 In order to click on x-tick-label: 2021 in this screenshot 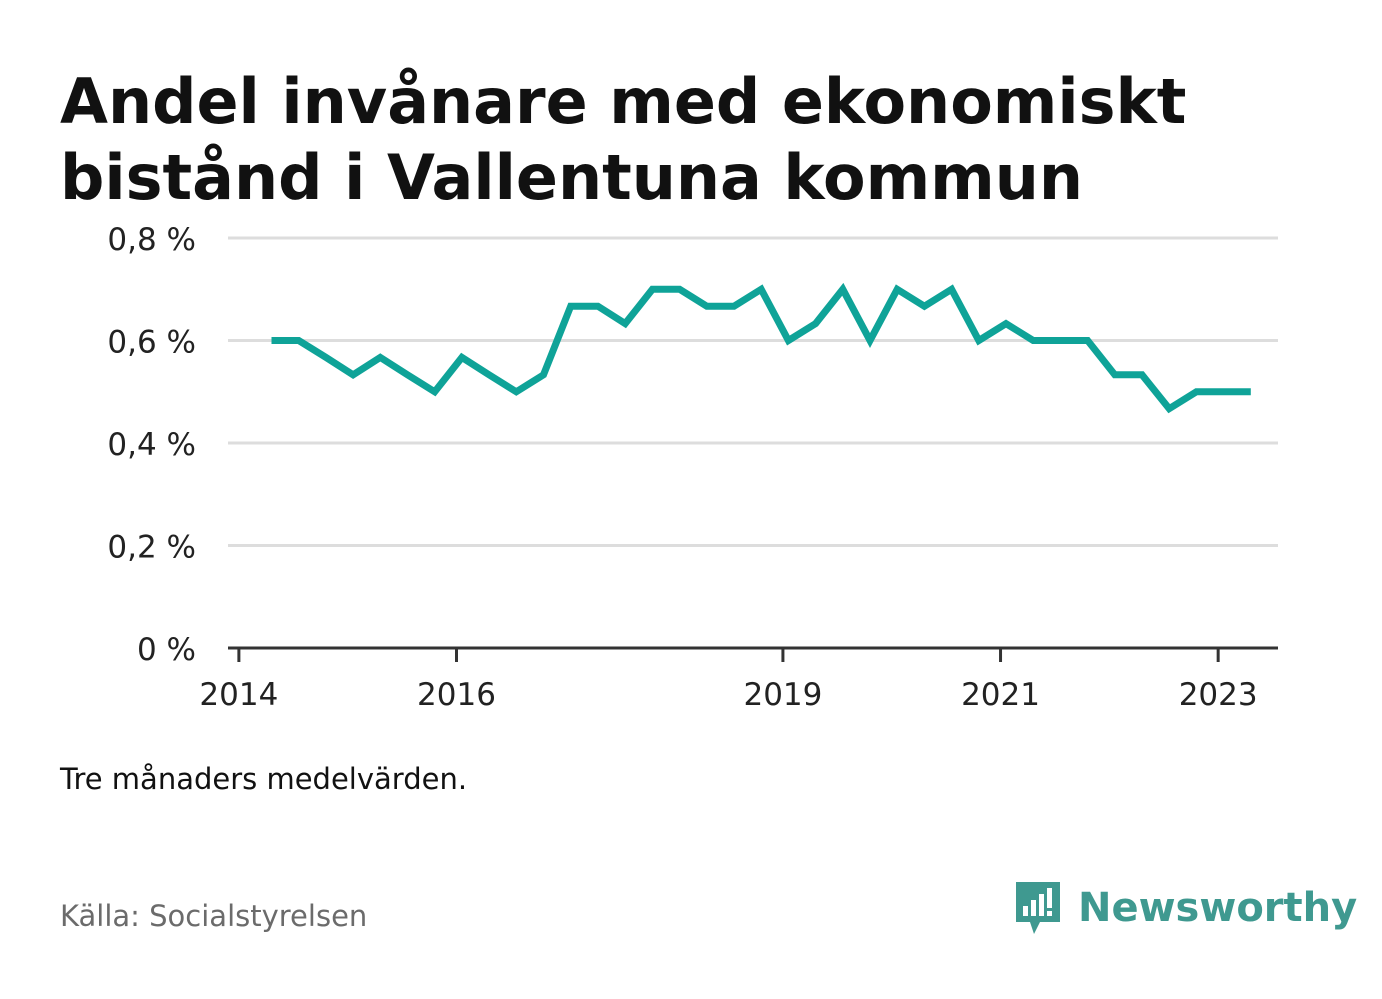, I will do `click(1000, 695)`.